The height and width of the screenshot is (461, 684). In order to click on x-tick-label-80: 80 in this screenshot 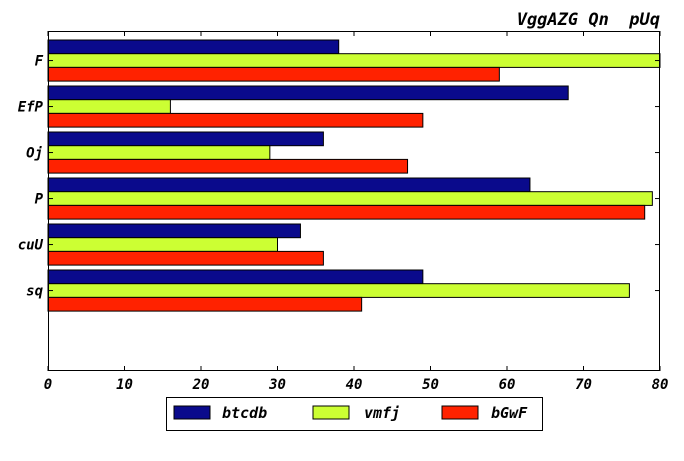, I will do `click(660, 385)`.